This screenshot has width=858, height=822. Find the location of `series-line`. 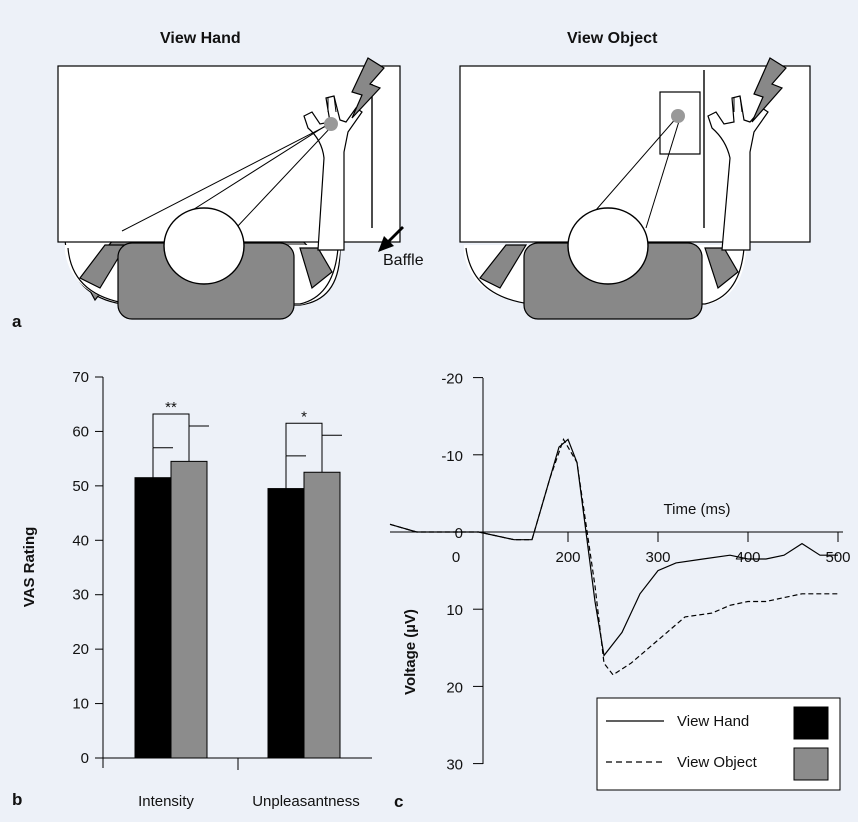

series-line is located at coordinates (613, 547).